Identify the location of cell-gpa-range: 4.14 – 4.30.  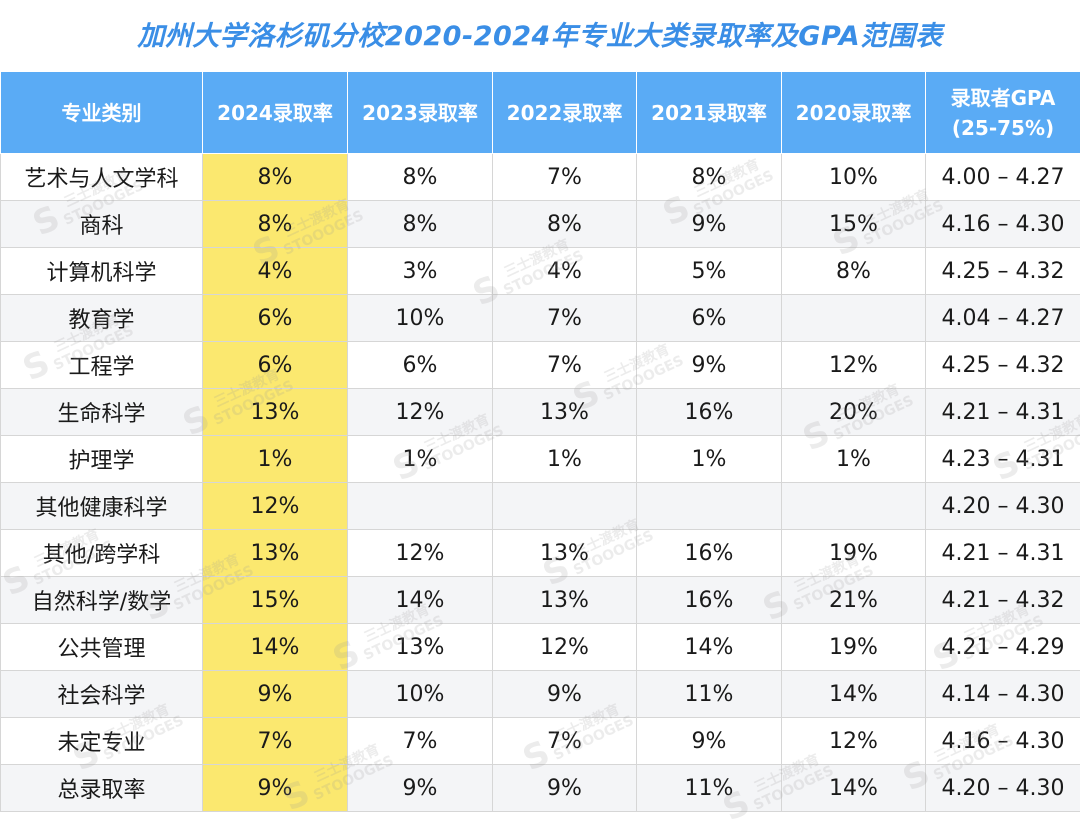
(1003, 694).